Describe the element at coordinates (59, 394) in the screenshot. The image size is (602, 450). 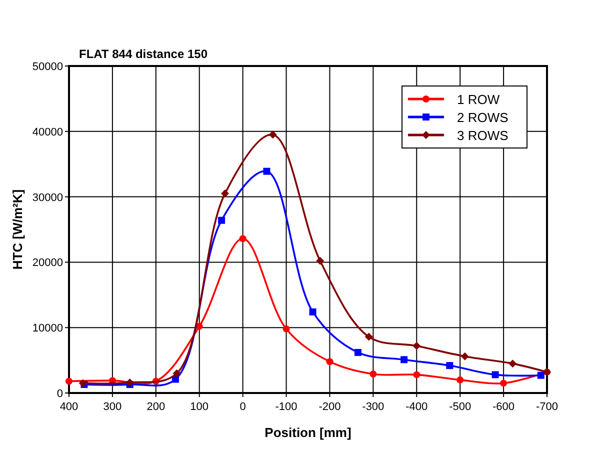
I see `y-tick-label: 0` at that location.